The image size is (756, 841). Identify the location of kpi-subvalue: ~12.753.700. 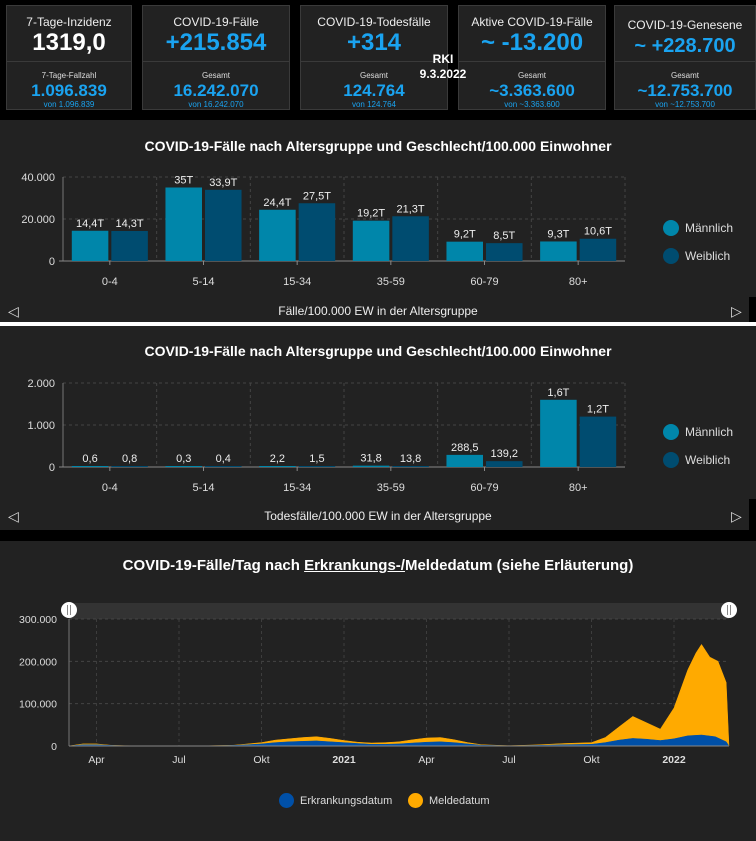
(685, 90).